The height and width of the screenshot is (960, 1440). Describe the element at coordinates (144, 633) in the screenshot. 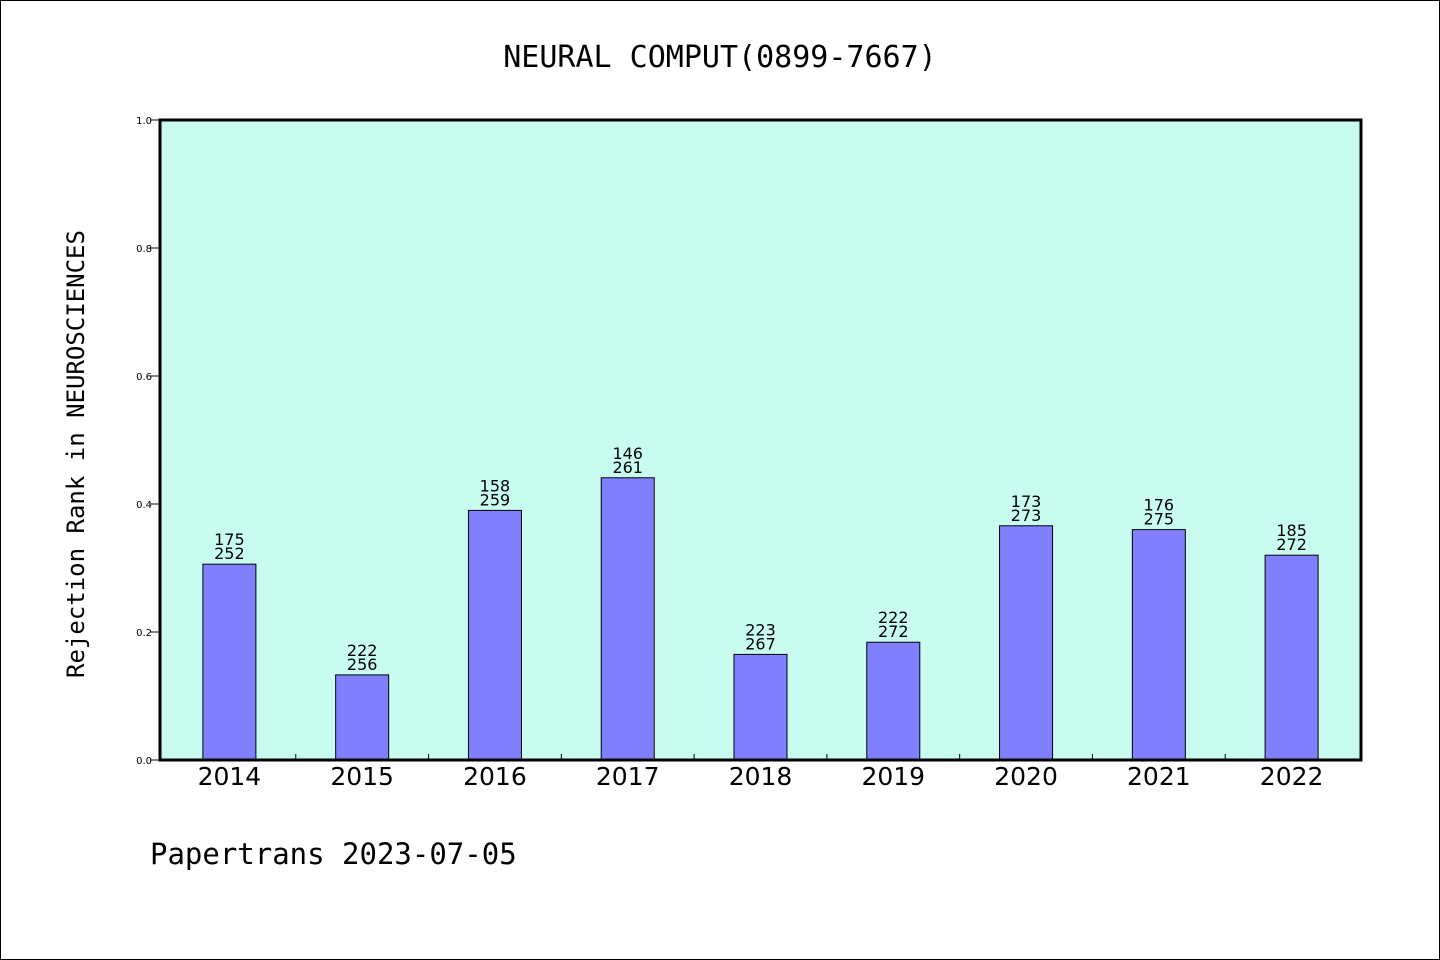

I see `y-tick-label: 0.2` at that location.